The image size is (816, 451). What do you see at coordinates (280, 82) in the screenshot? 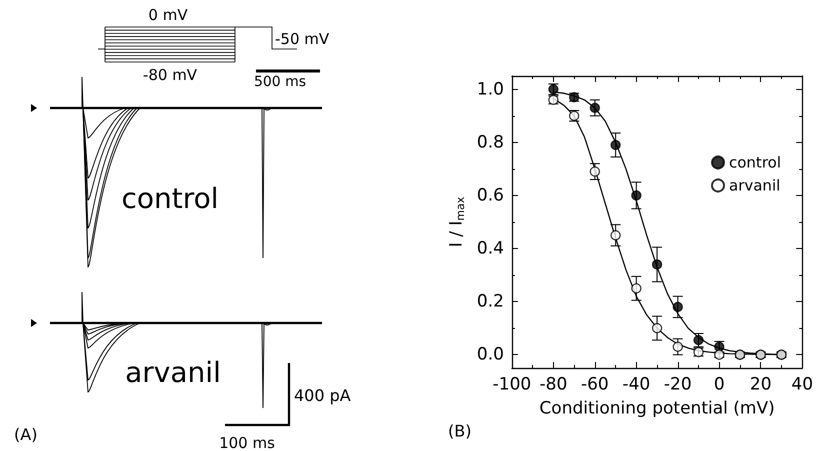
I see `text: 500 ms` at bounding box center [280, 82].